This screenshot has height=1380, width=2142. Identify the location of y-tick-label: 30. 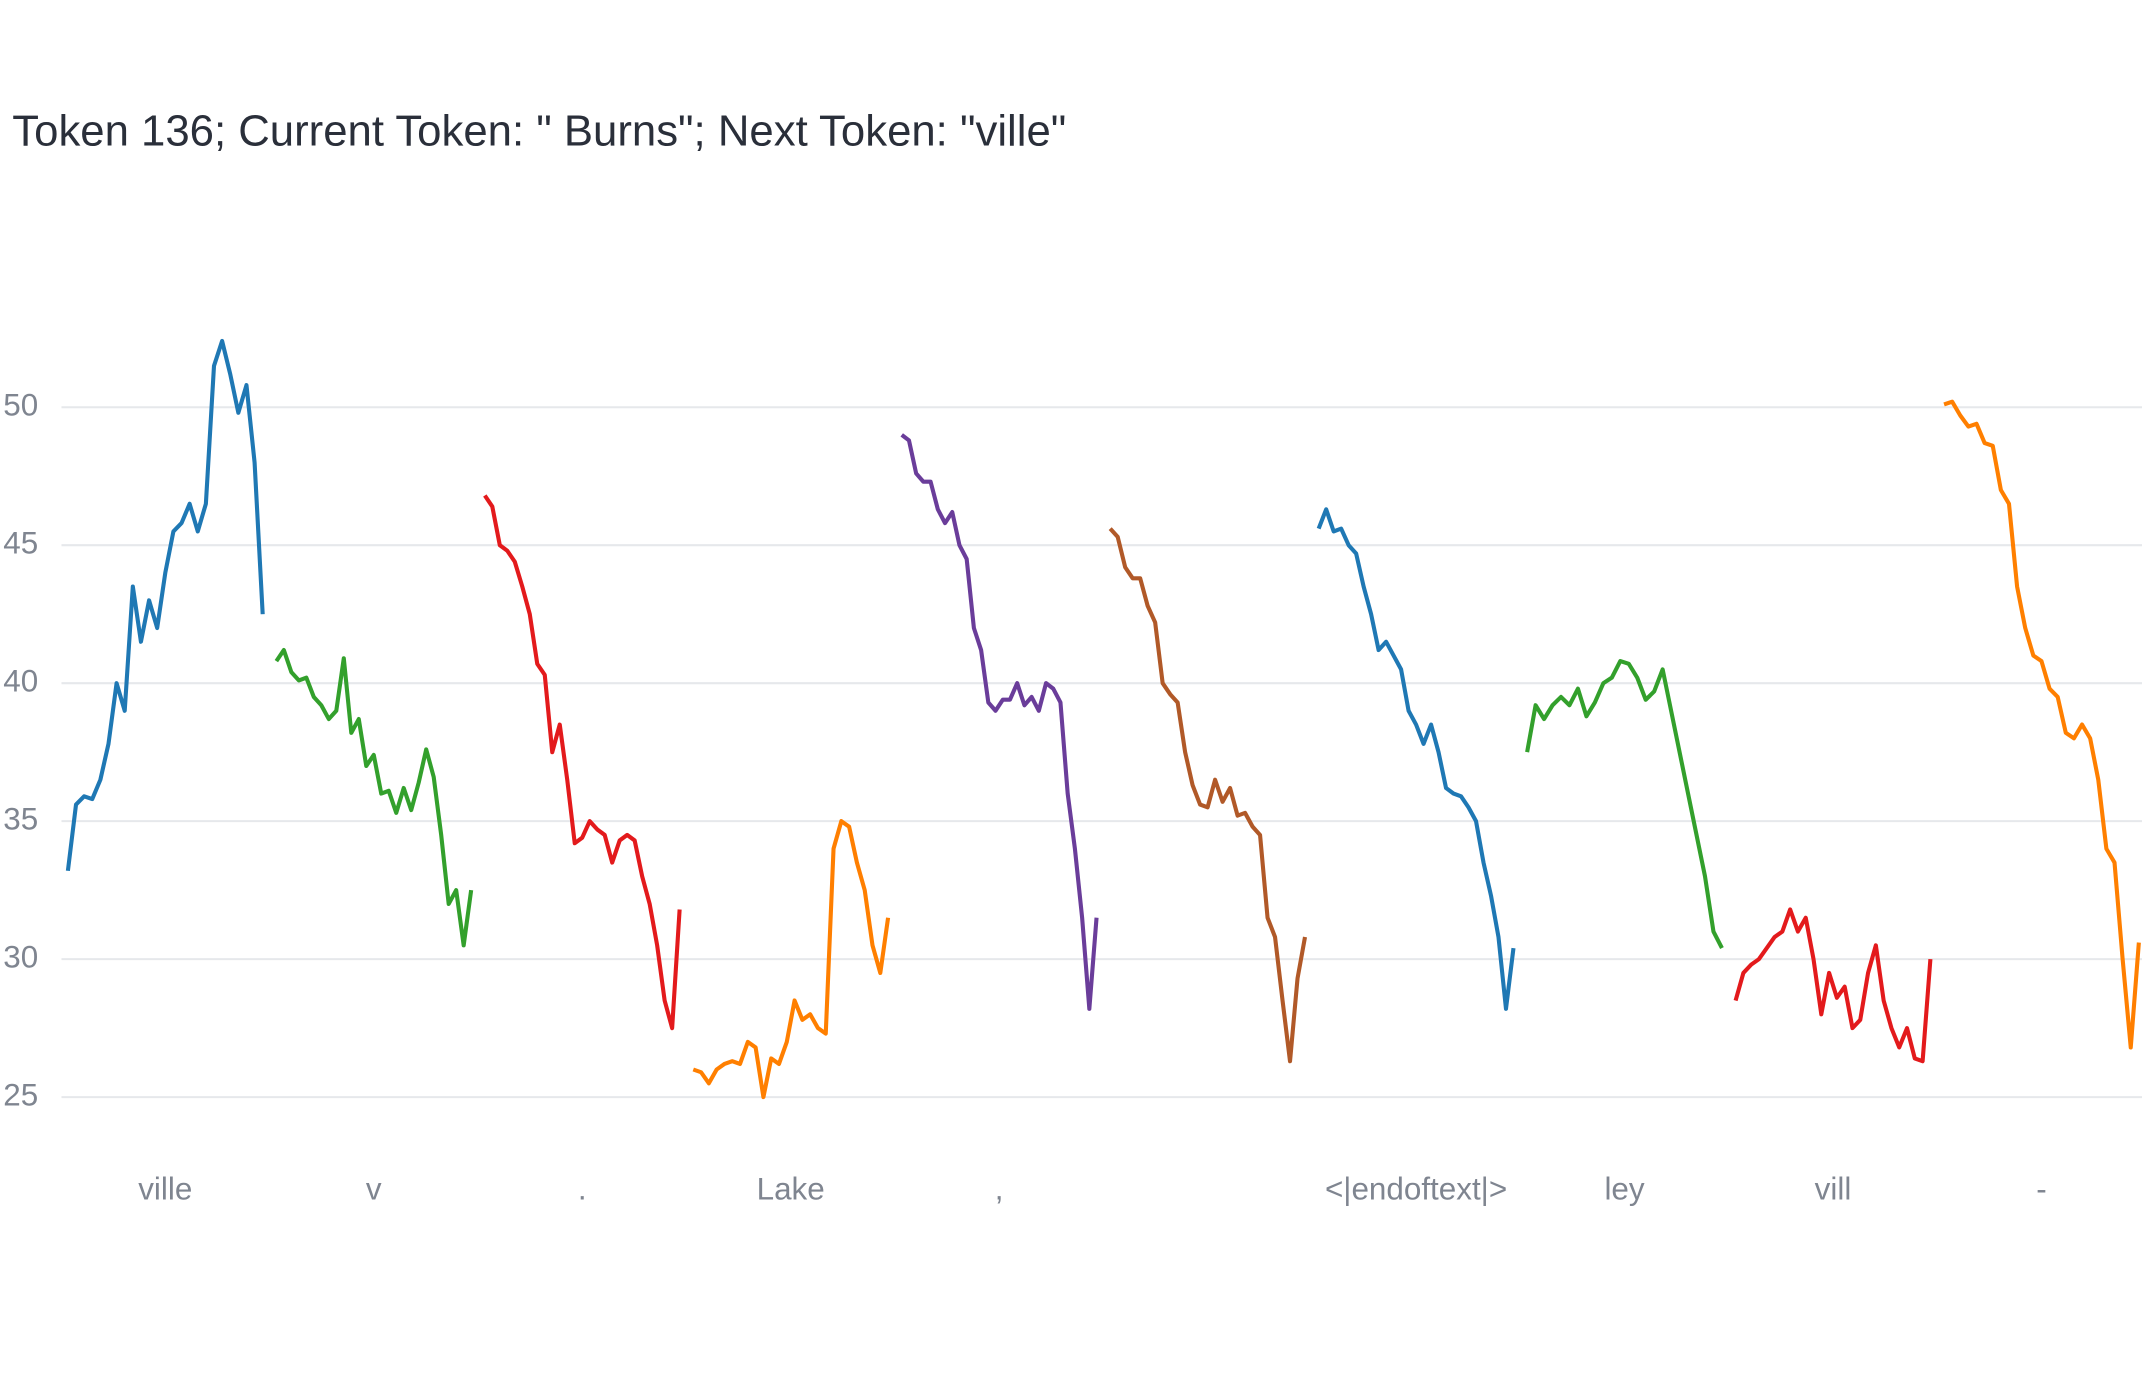
(20, 956).